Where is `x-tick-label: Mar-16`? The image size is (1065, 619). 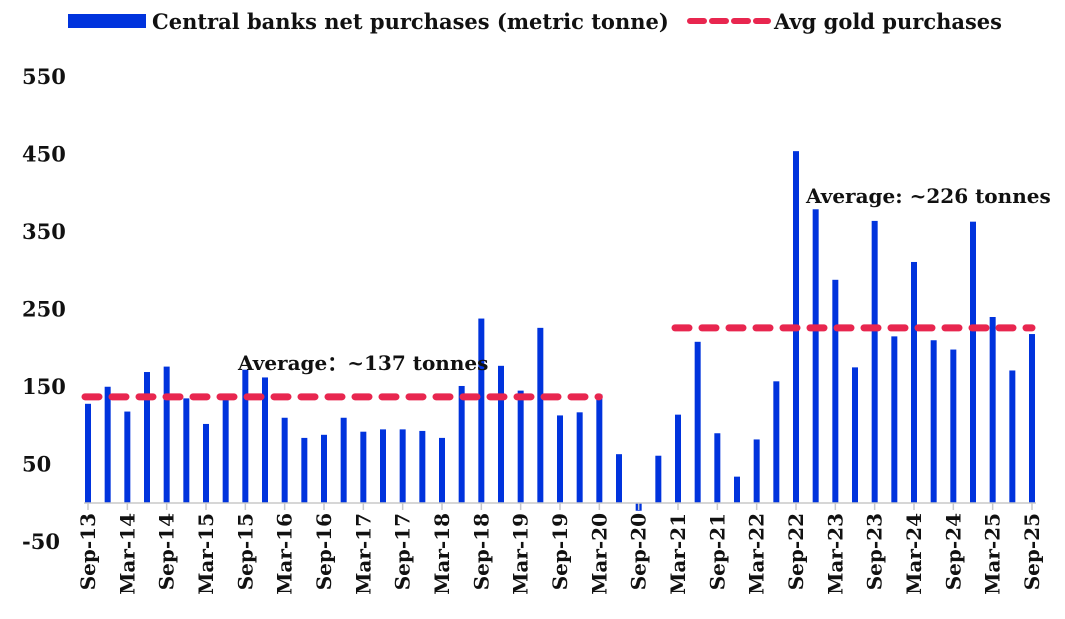
x-tick-label: Mar-16 is located at coordinates (285, 554).